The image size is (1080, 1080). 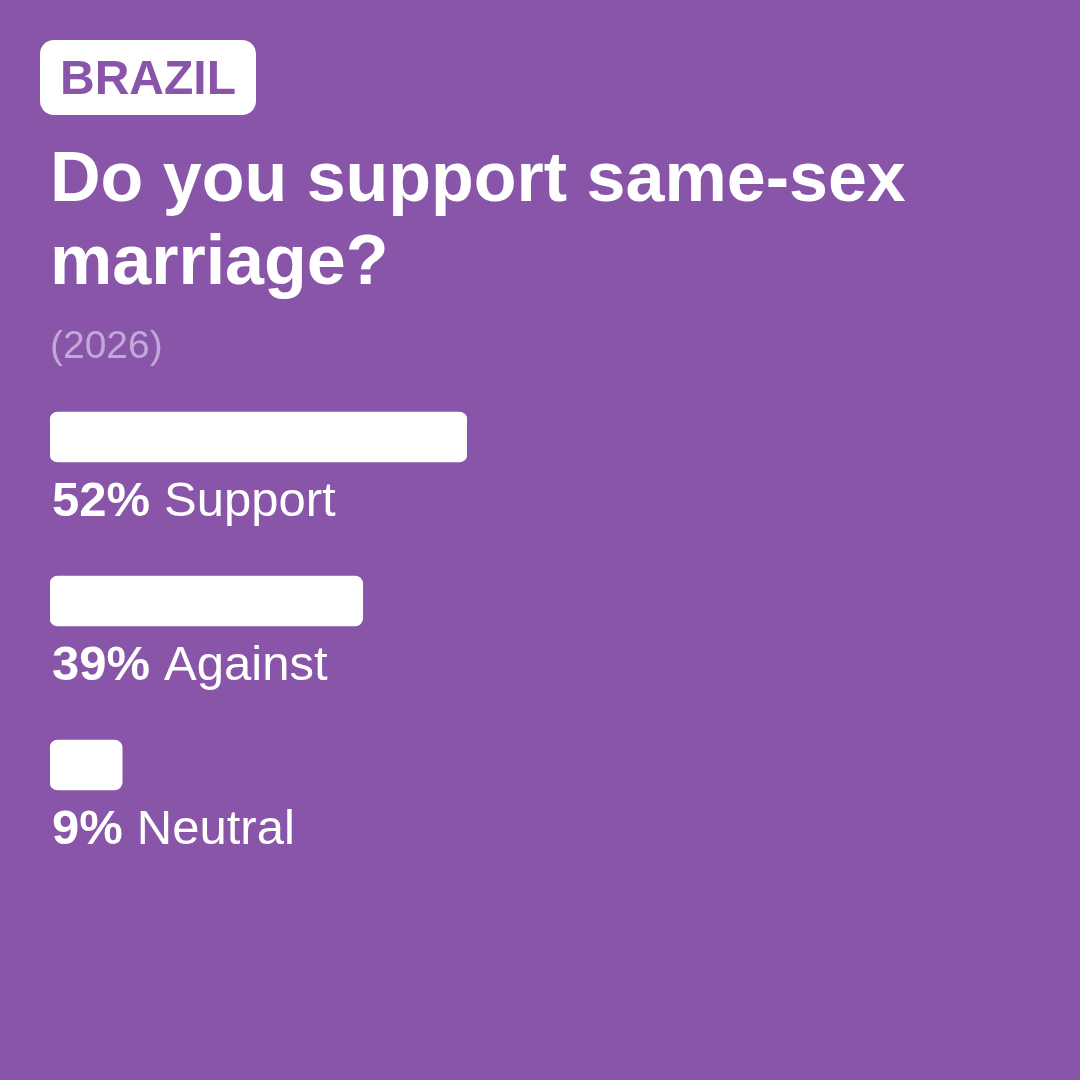 What do you see at coordinates (148, 77) in the screenshot?
I see `text: BRAZIL` at bounding box center [148, 77].